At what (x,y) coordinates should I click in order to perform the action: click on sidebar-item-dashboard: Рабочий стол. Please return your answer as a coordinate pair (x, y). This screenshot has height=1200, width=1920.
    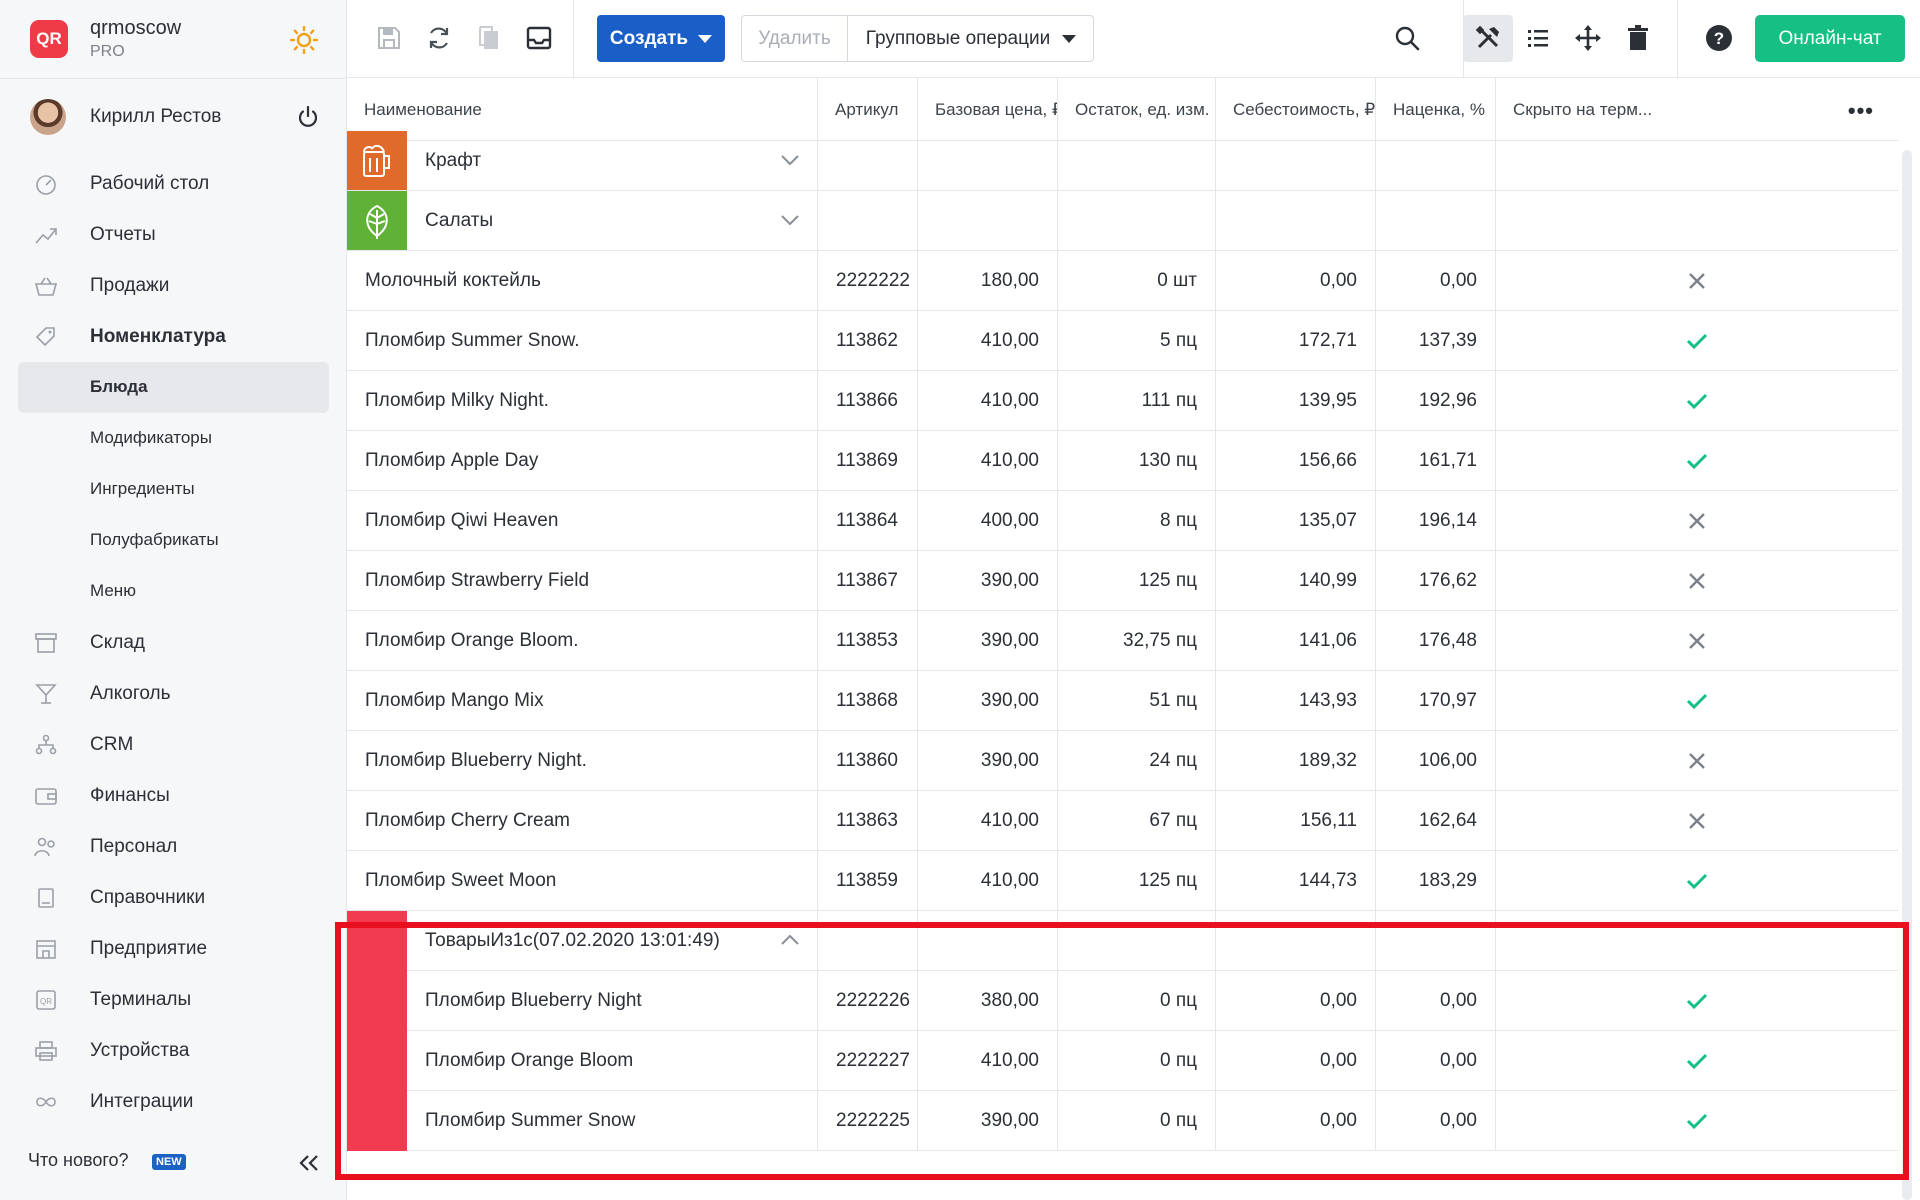
    Looking at the image, I should click on (173, 183).